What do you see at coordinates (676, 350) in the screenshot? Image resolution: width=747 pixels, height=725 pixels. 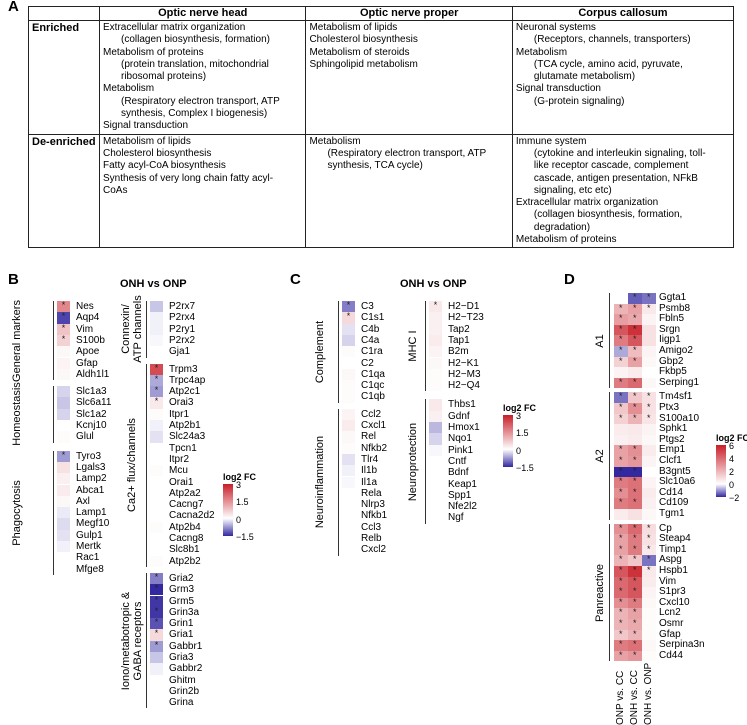 I see `gene-label: Amigo2` at bounding box center [676, 350].